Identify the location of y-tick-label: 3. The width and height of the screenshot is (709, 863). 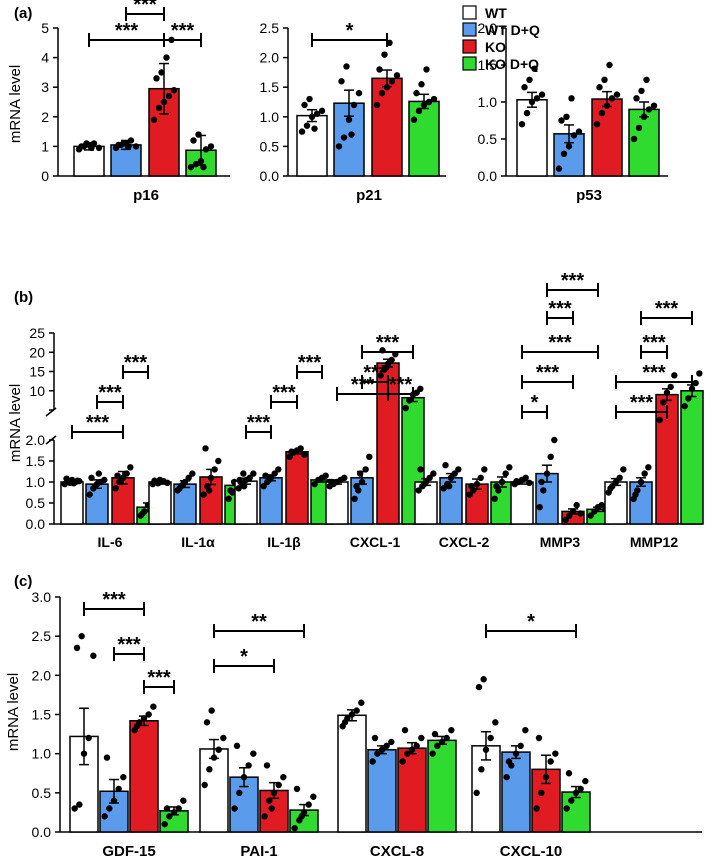
(45, 87).